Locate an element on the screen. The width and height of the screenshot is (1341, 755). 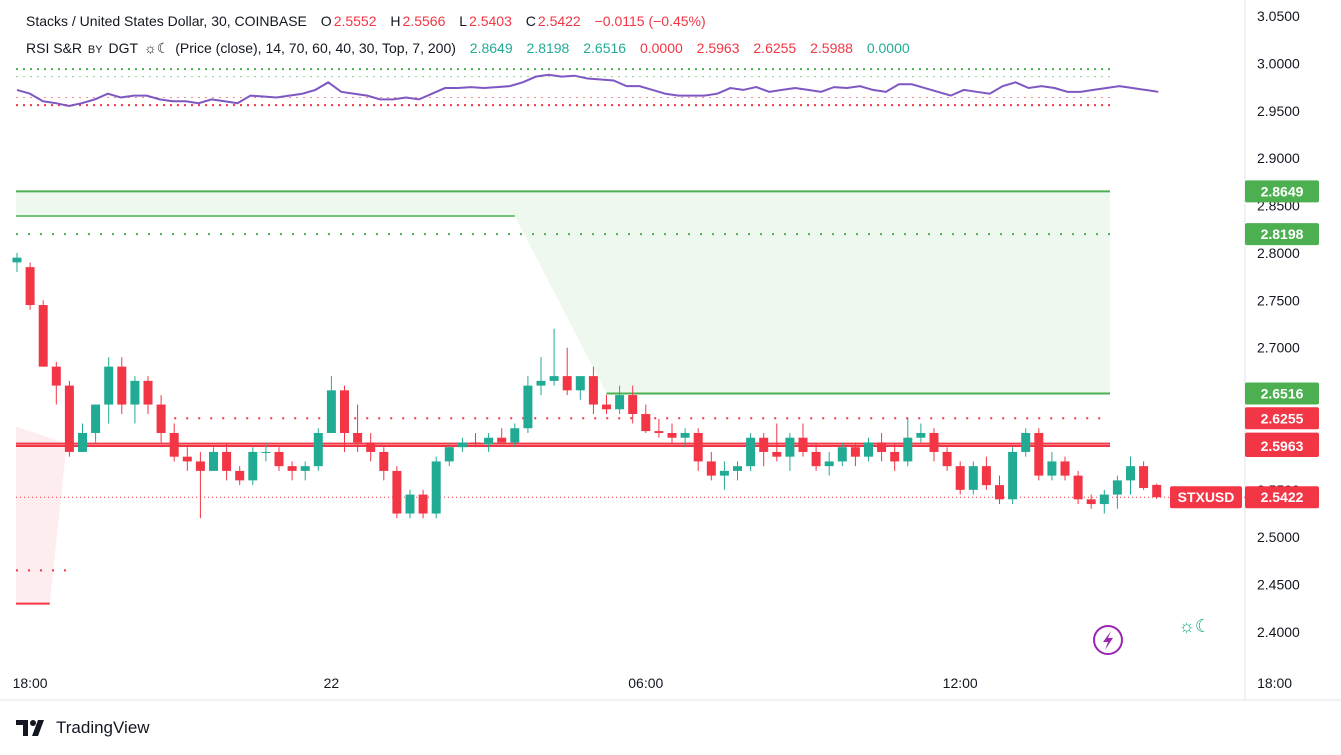
y-tick-label: 3.0000 is located at coordinates (1278, 63).